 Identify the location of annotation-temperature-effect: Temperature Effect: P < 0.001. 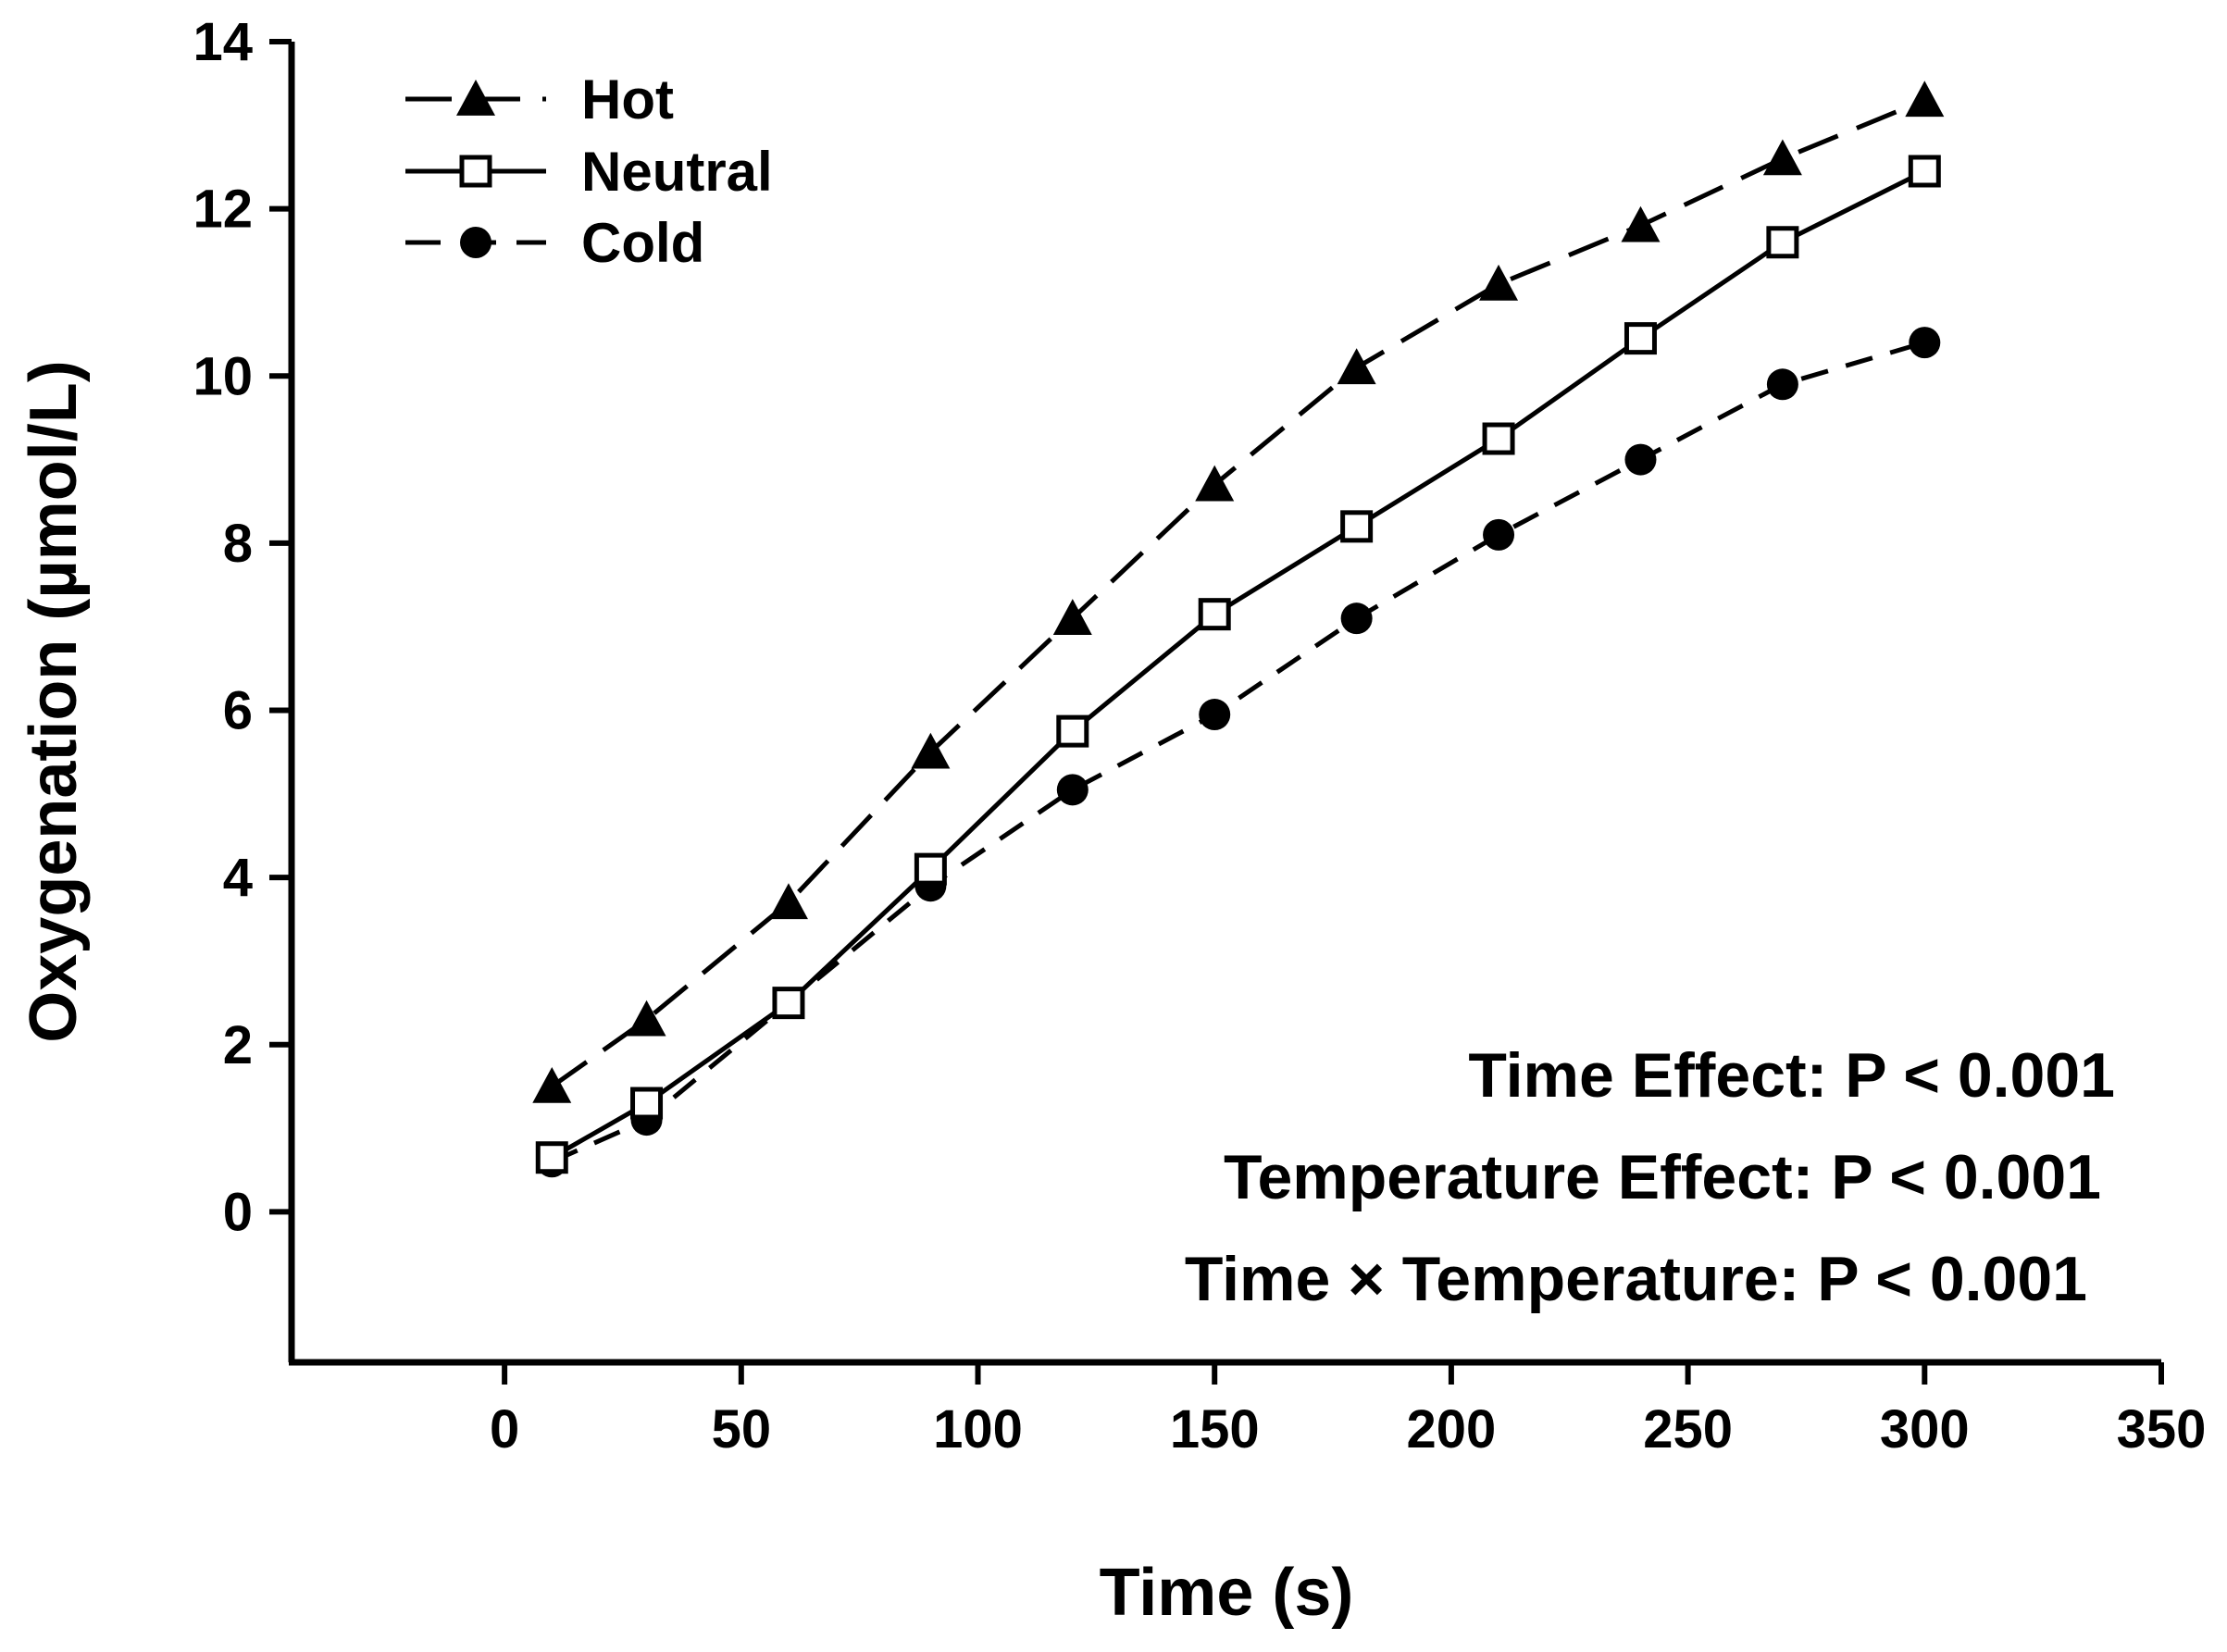
(1662, 1177).